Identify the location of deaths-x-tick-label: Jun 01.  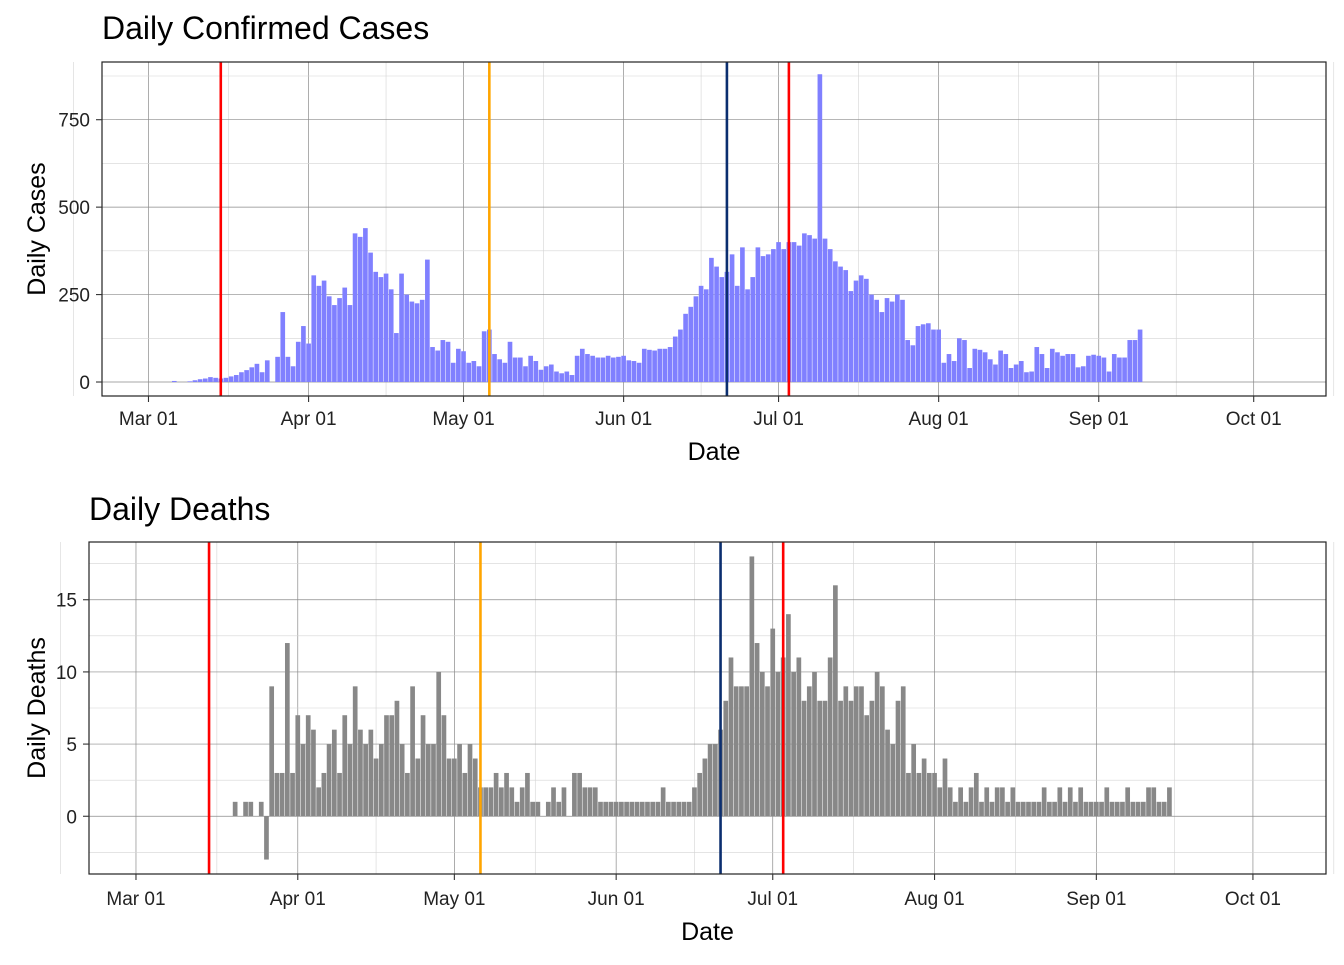
(616, 899).